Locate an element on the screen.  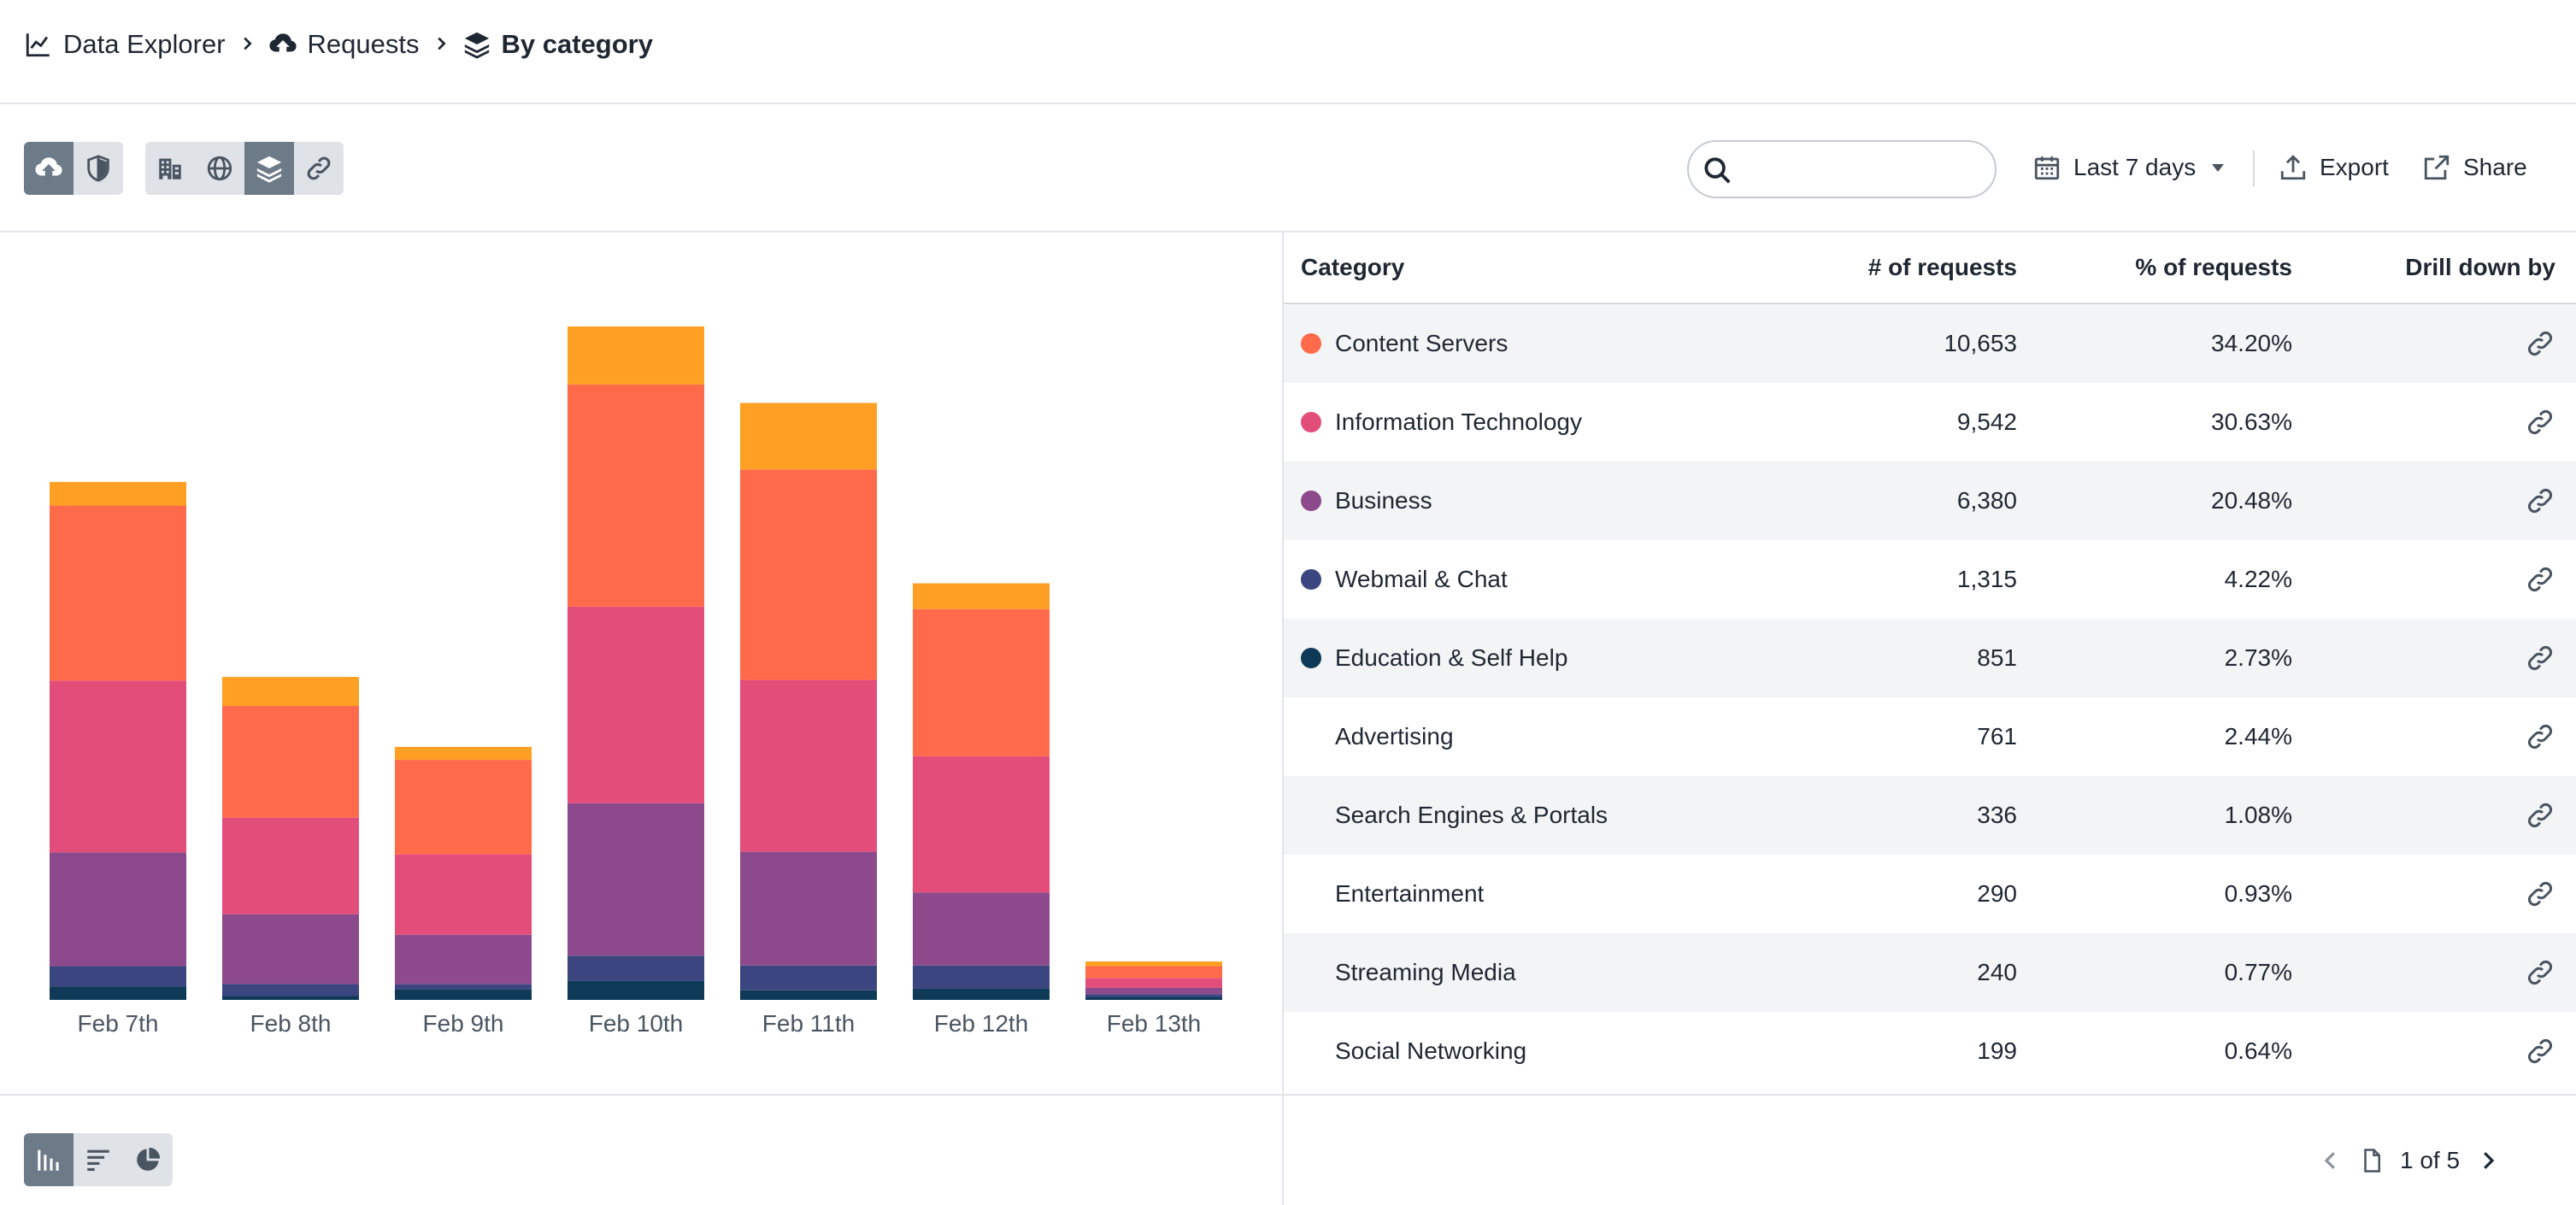
horizontal-bar-view-button is located at coordinates (98, 1159).